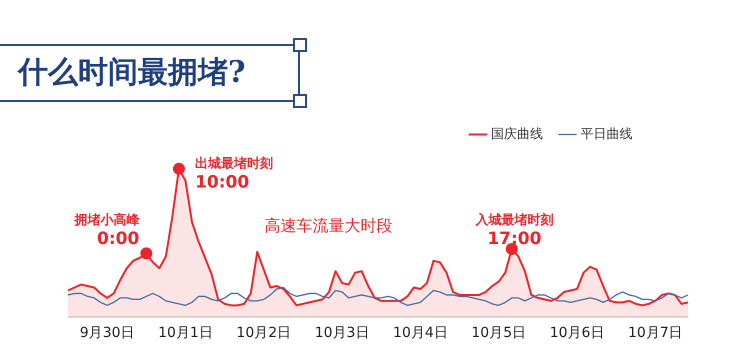 This screenshot has height=350, width=744. I want to click on x-tick-label: 10月6日, so click(577, 333).